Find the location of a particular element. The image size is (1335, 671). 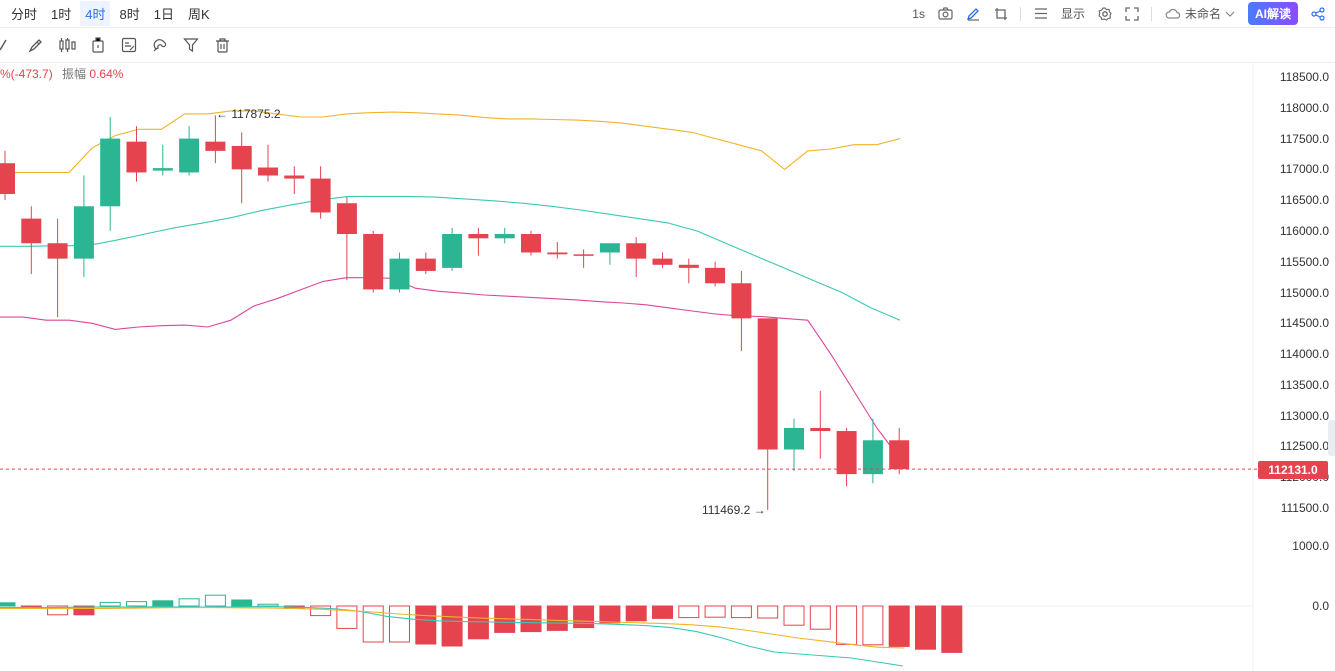

display-button: 显示 is located at coordinates (1072, 14).